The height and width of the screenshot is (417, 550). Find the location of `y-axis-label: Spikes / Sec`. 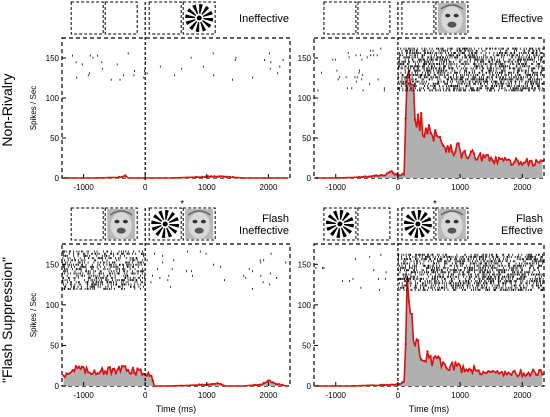

y-axis-label: Spikes / Sec is located at coordinates (33, 315).